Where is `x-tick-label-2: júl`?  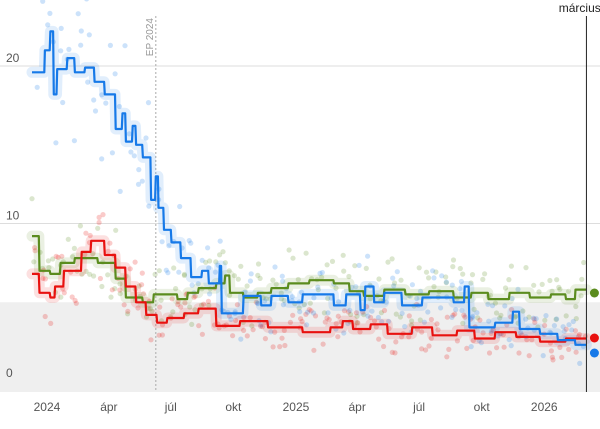 x-tick-label-2: júl is located at coordinates (170, 407).